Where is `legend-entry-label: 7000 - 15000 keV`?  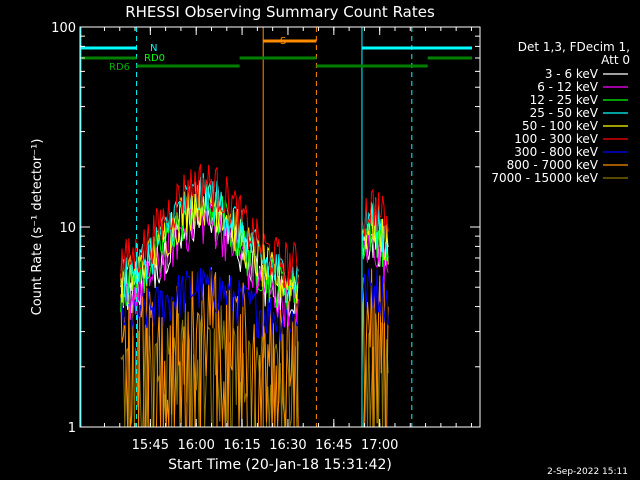
legend-entry-label: 7000 - 15000 keV is located at coordinates (544, 178).